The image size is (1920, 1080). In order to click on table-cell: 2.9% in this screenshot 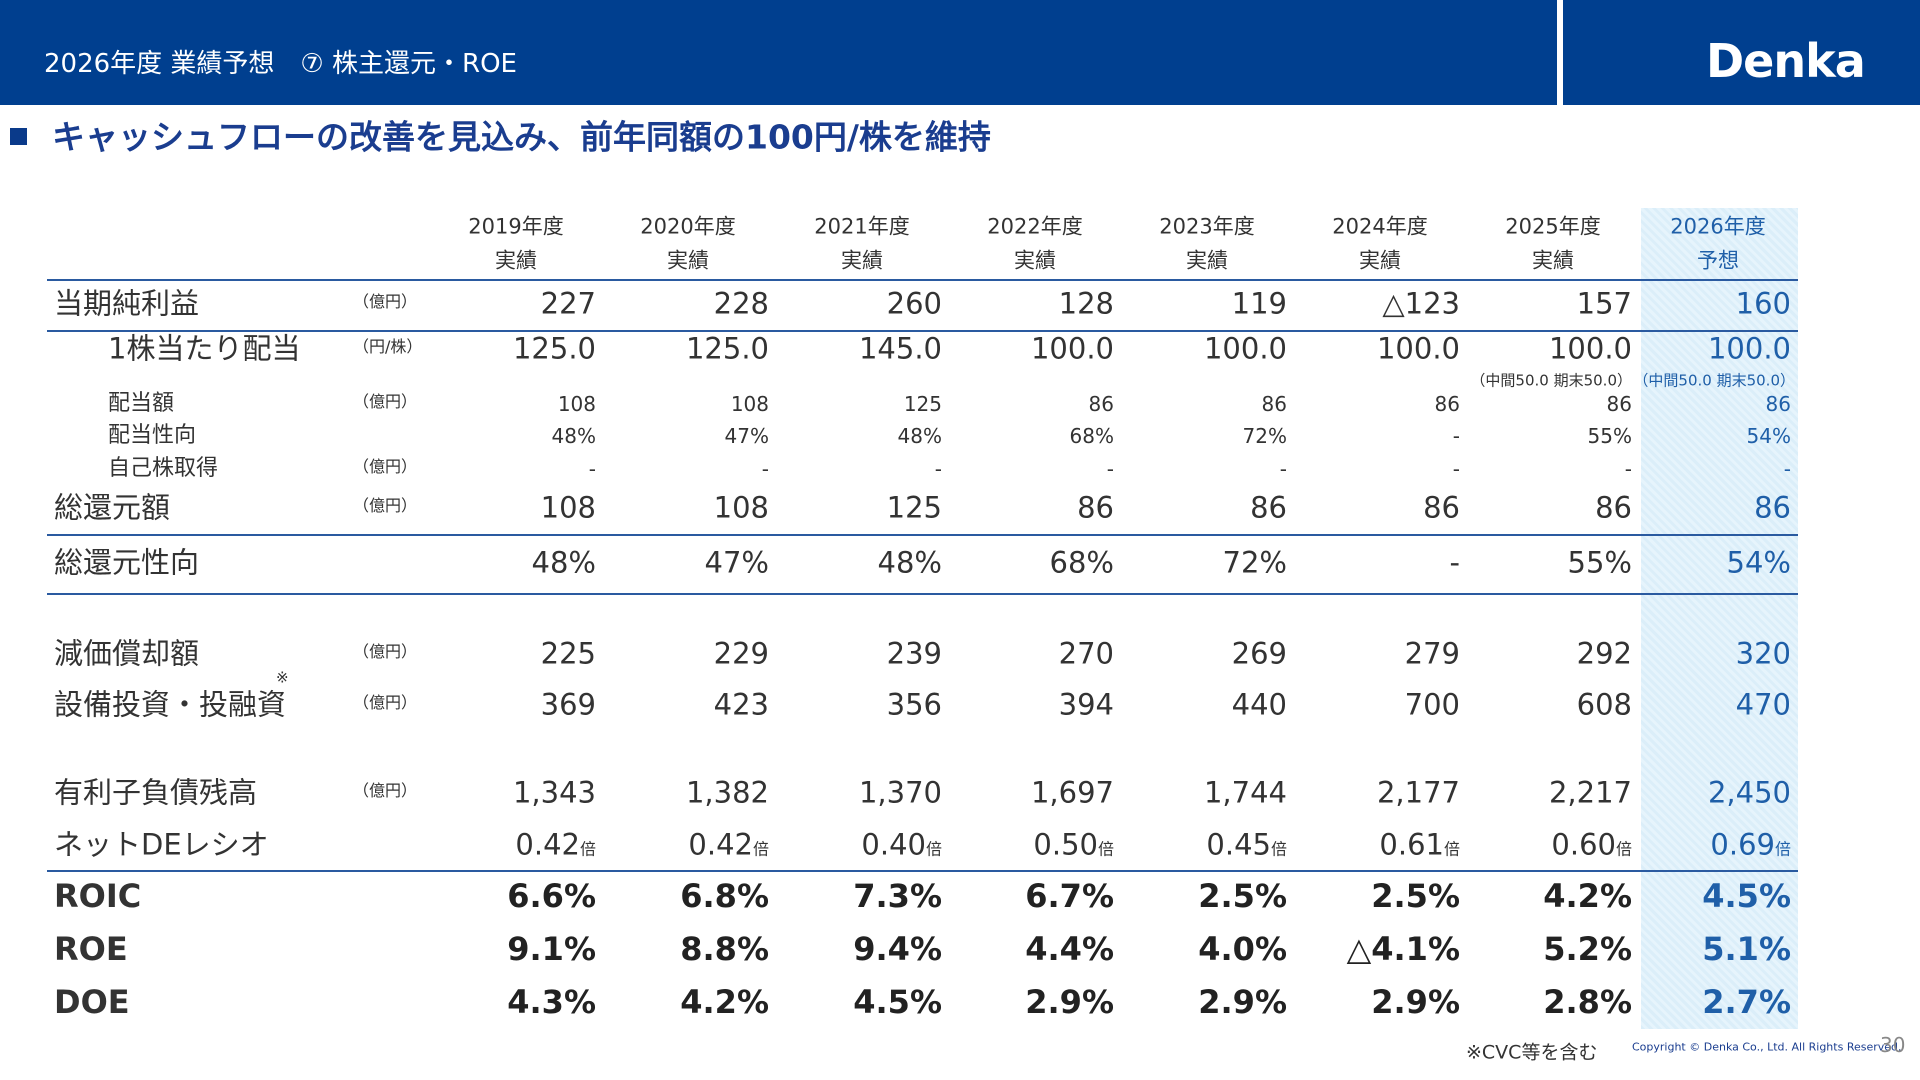, I will do `click(1069, 1002)`.